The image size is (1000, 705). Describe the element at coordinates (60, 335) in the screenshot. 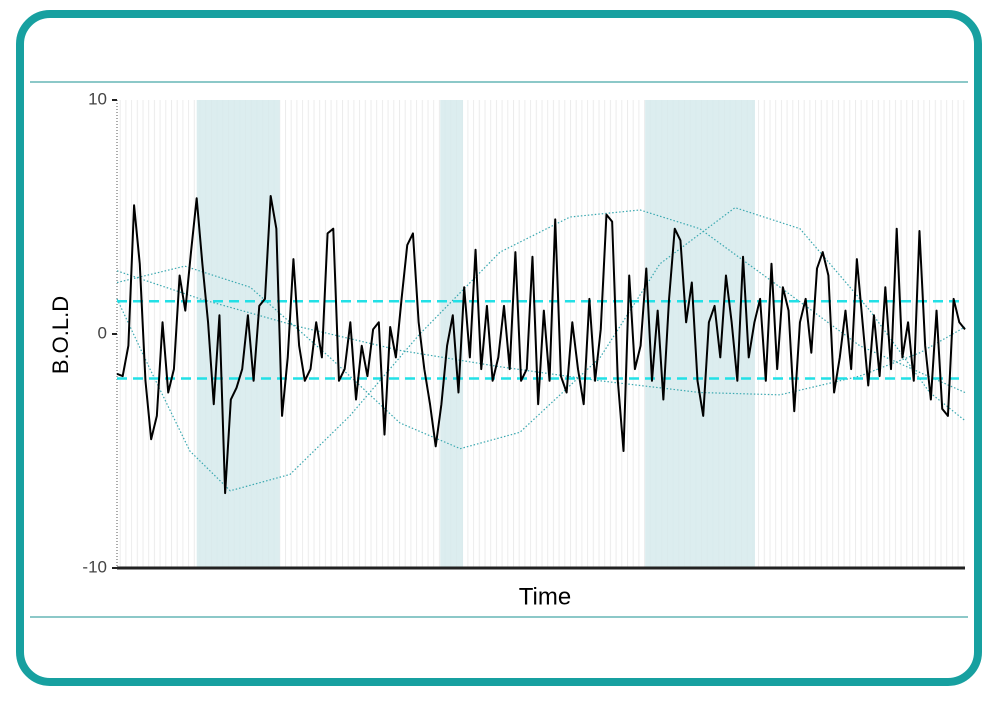

I see `y-axis-label: B.O.L.D` at that location.